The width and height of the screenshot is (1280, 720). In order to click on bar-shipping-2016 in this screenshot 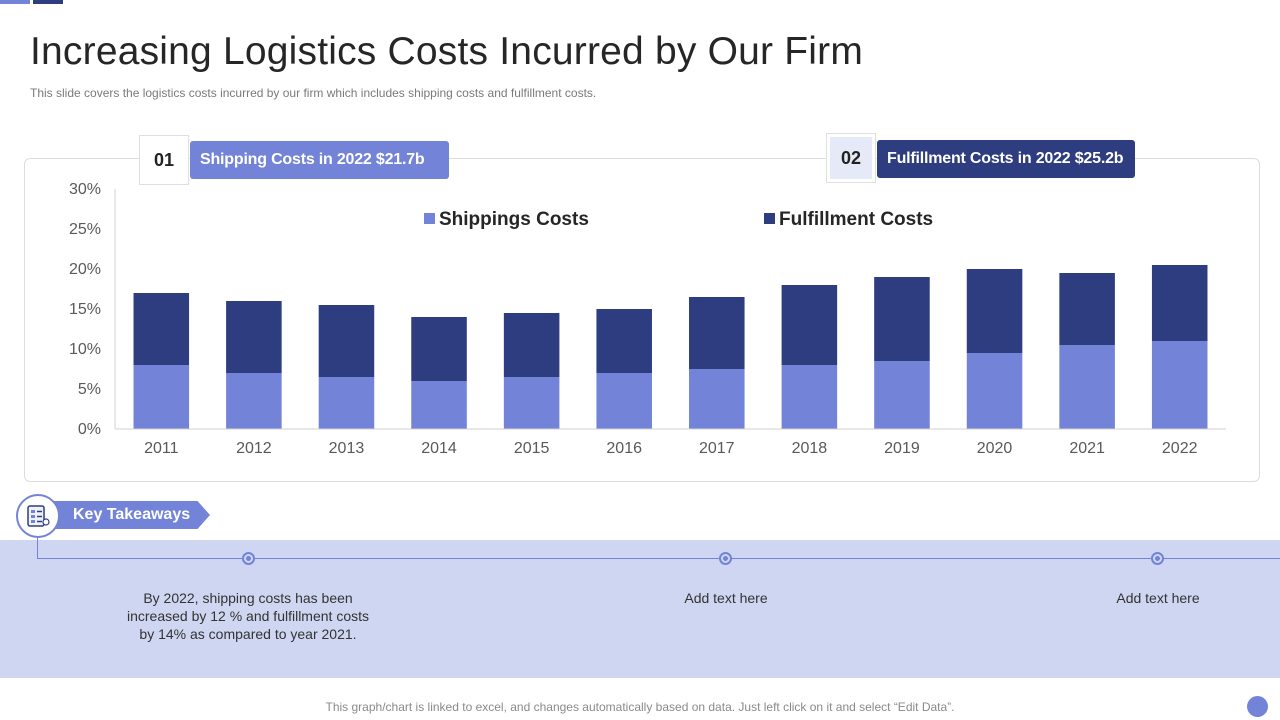, I will do `click(624, 401)`.